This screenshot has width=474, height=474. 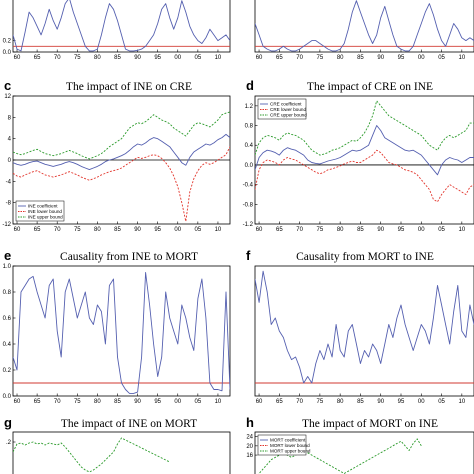 I want to click on y-tick-label: 1.2, so click(x=249, y=107).